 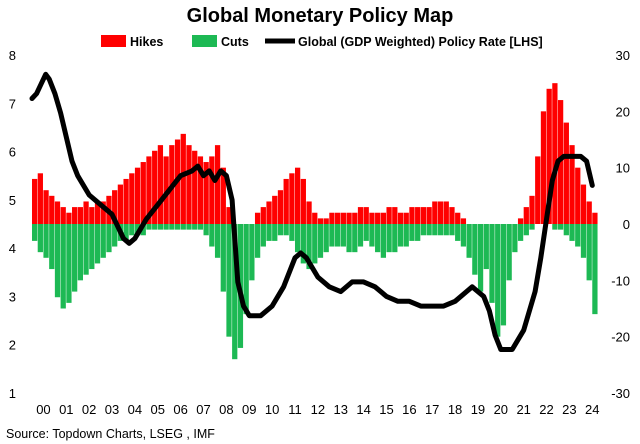 I want to click on legend-swatch-cuts, so click(x=204, y=41).